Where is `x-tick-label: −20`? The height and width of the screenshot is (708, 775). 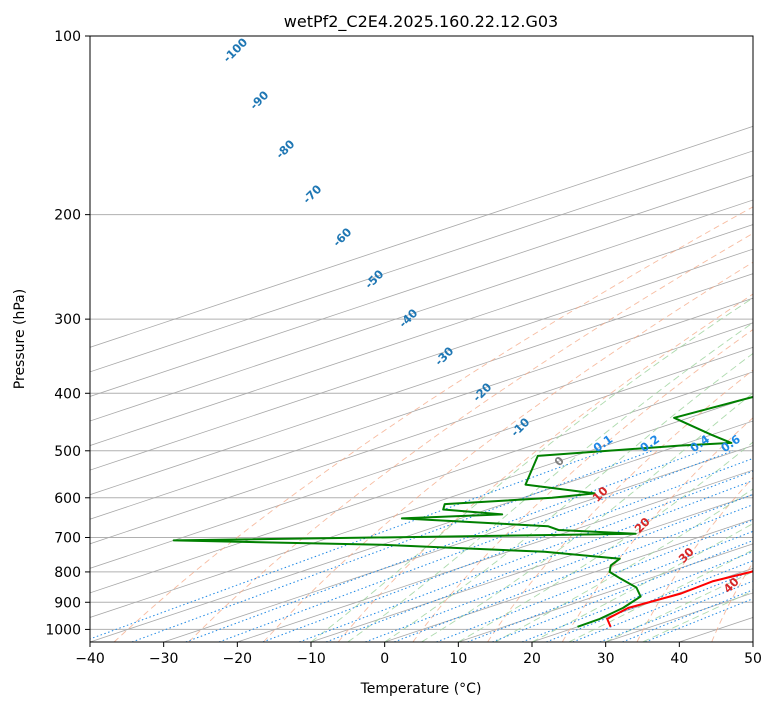 x-tick-label: −20 is located at coordinates (238, 659).